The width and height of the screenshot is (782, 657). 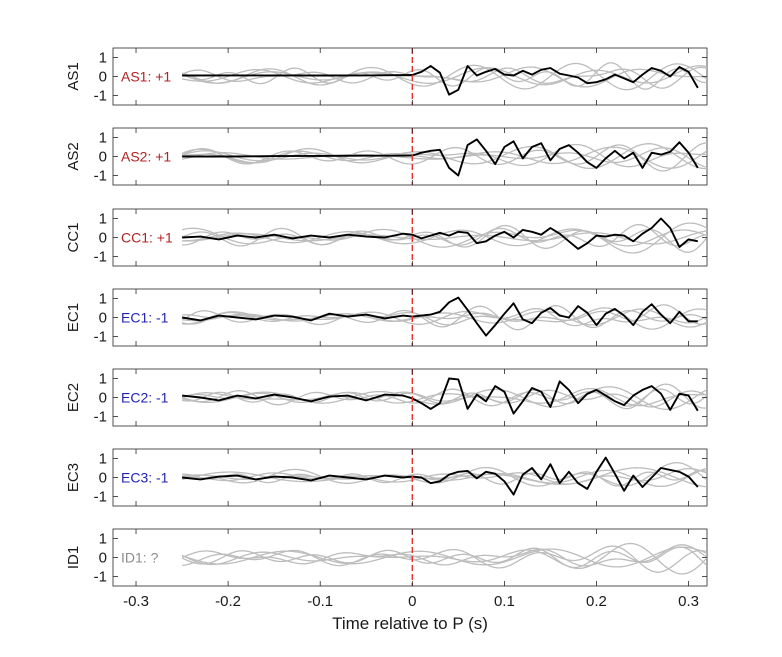 I want to click on trace-line-ec2, so click(x=440, y=396).